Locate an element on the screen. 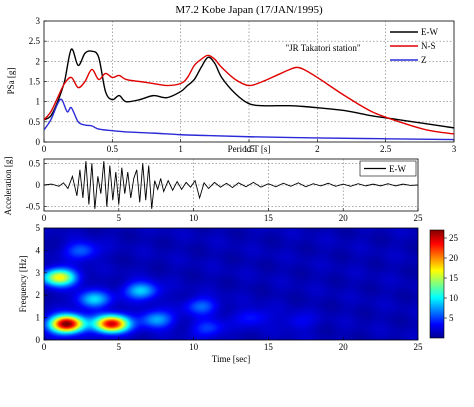 The height and width of the screenshot is (407, 474). heatmap-xtick-label: 0 is located at coordinates (44, 347).